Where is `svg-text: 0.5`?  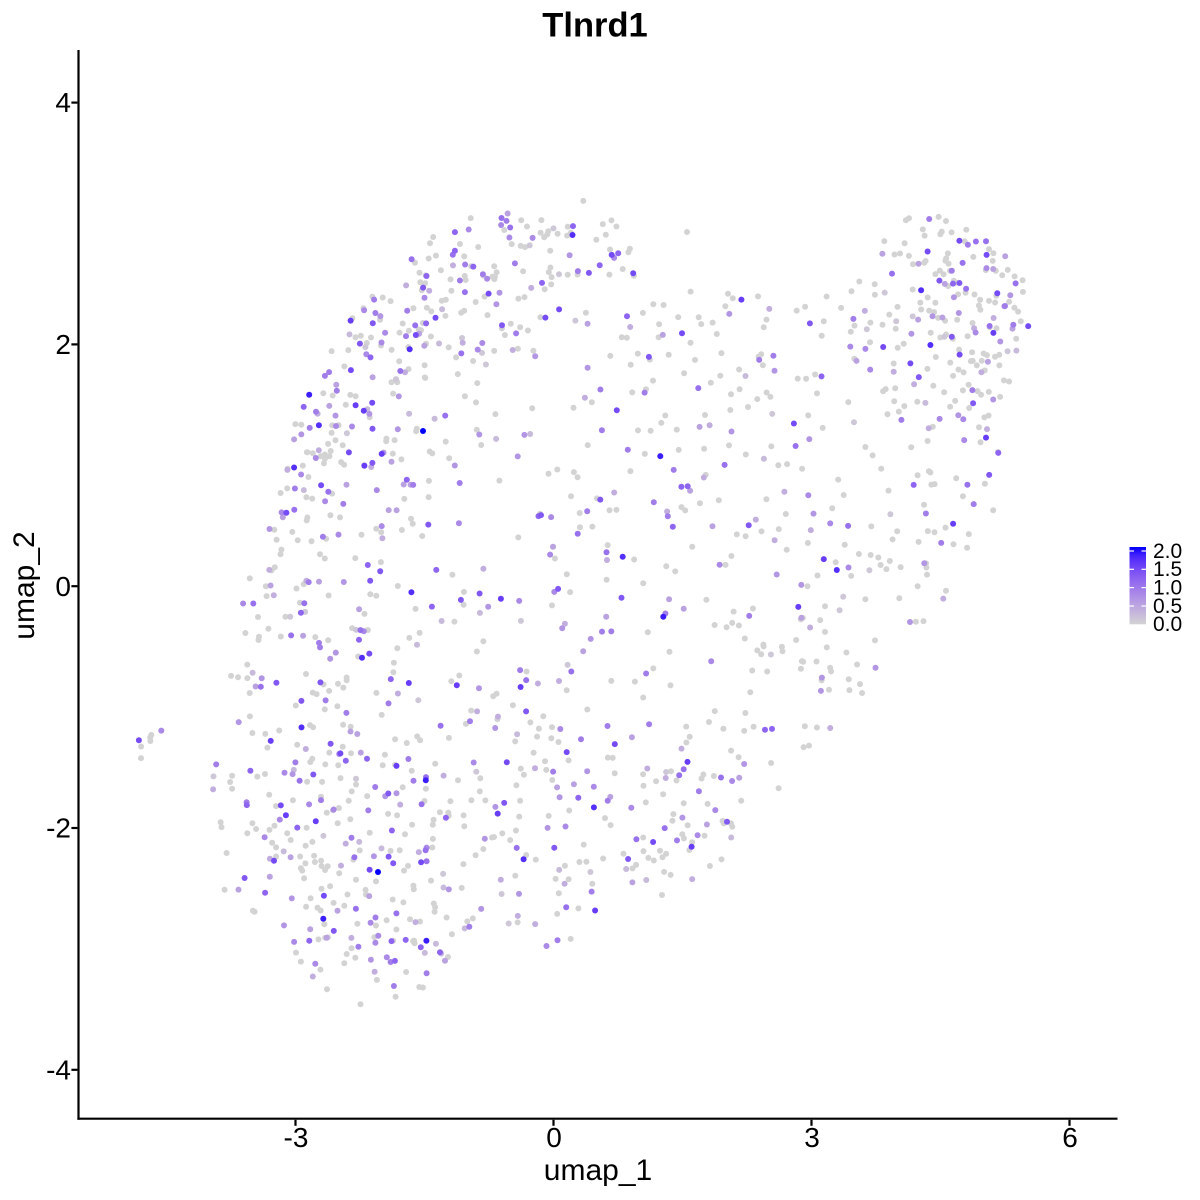 svg-text: 0.5 is located at coordinates (1167, 606).